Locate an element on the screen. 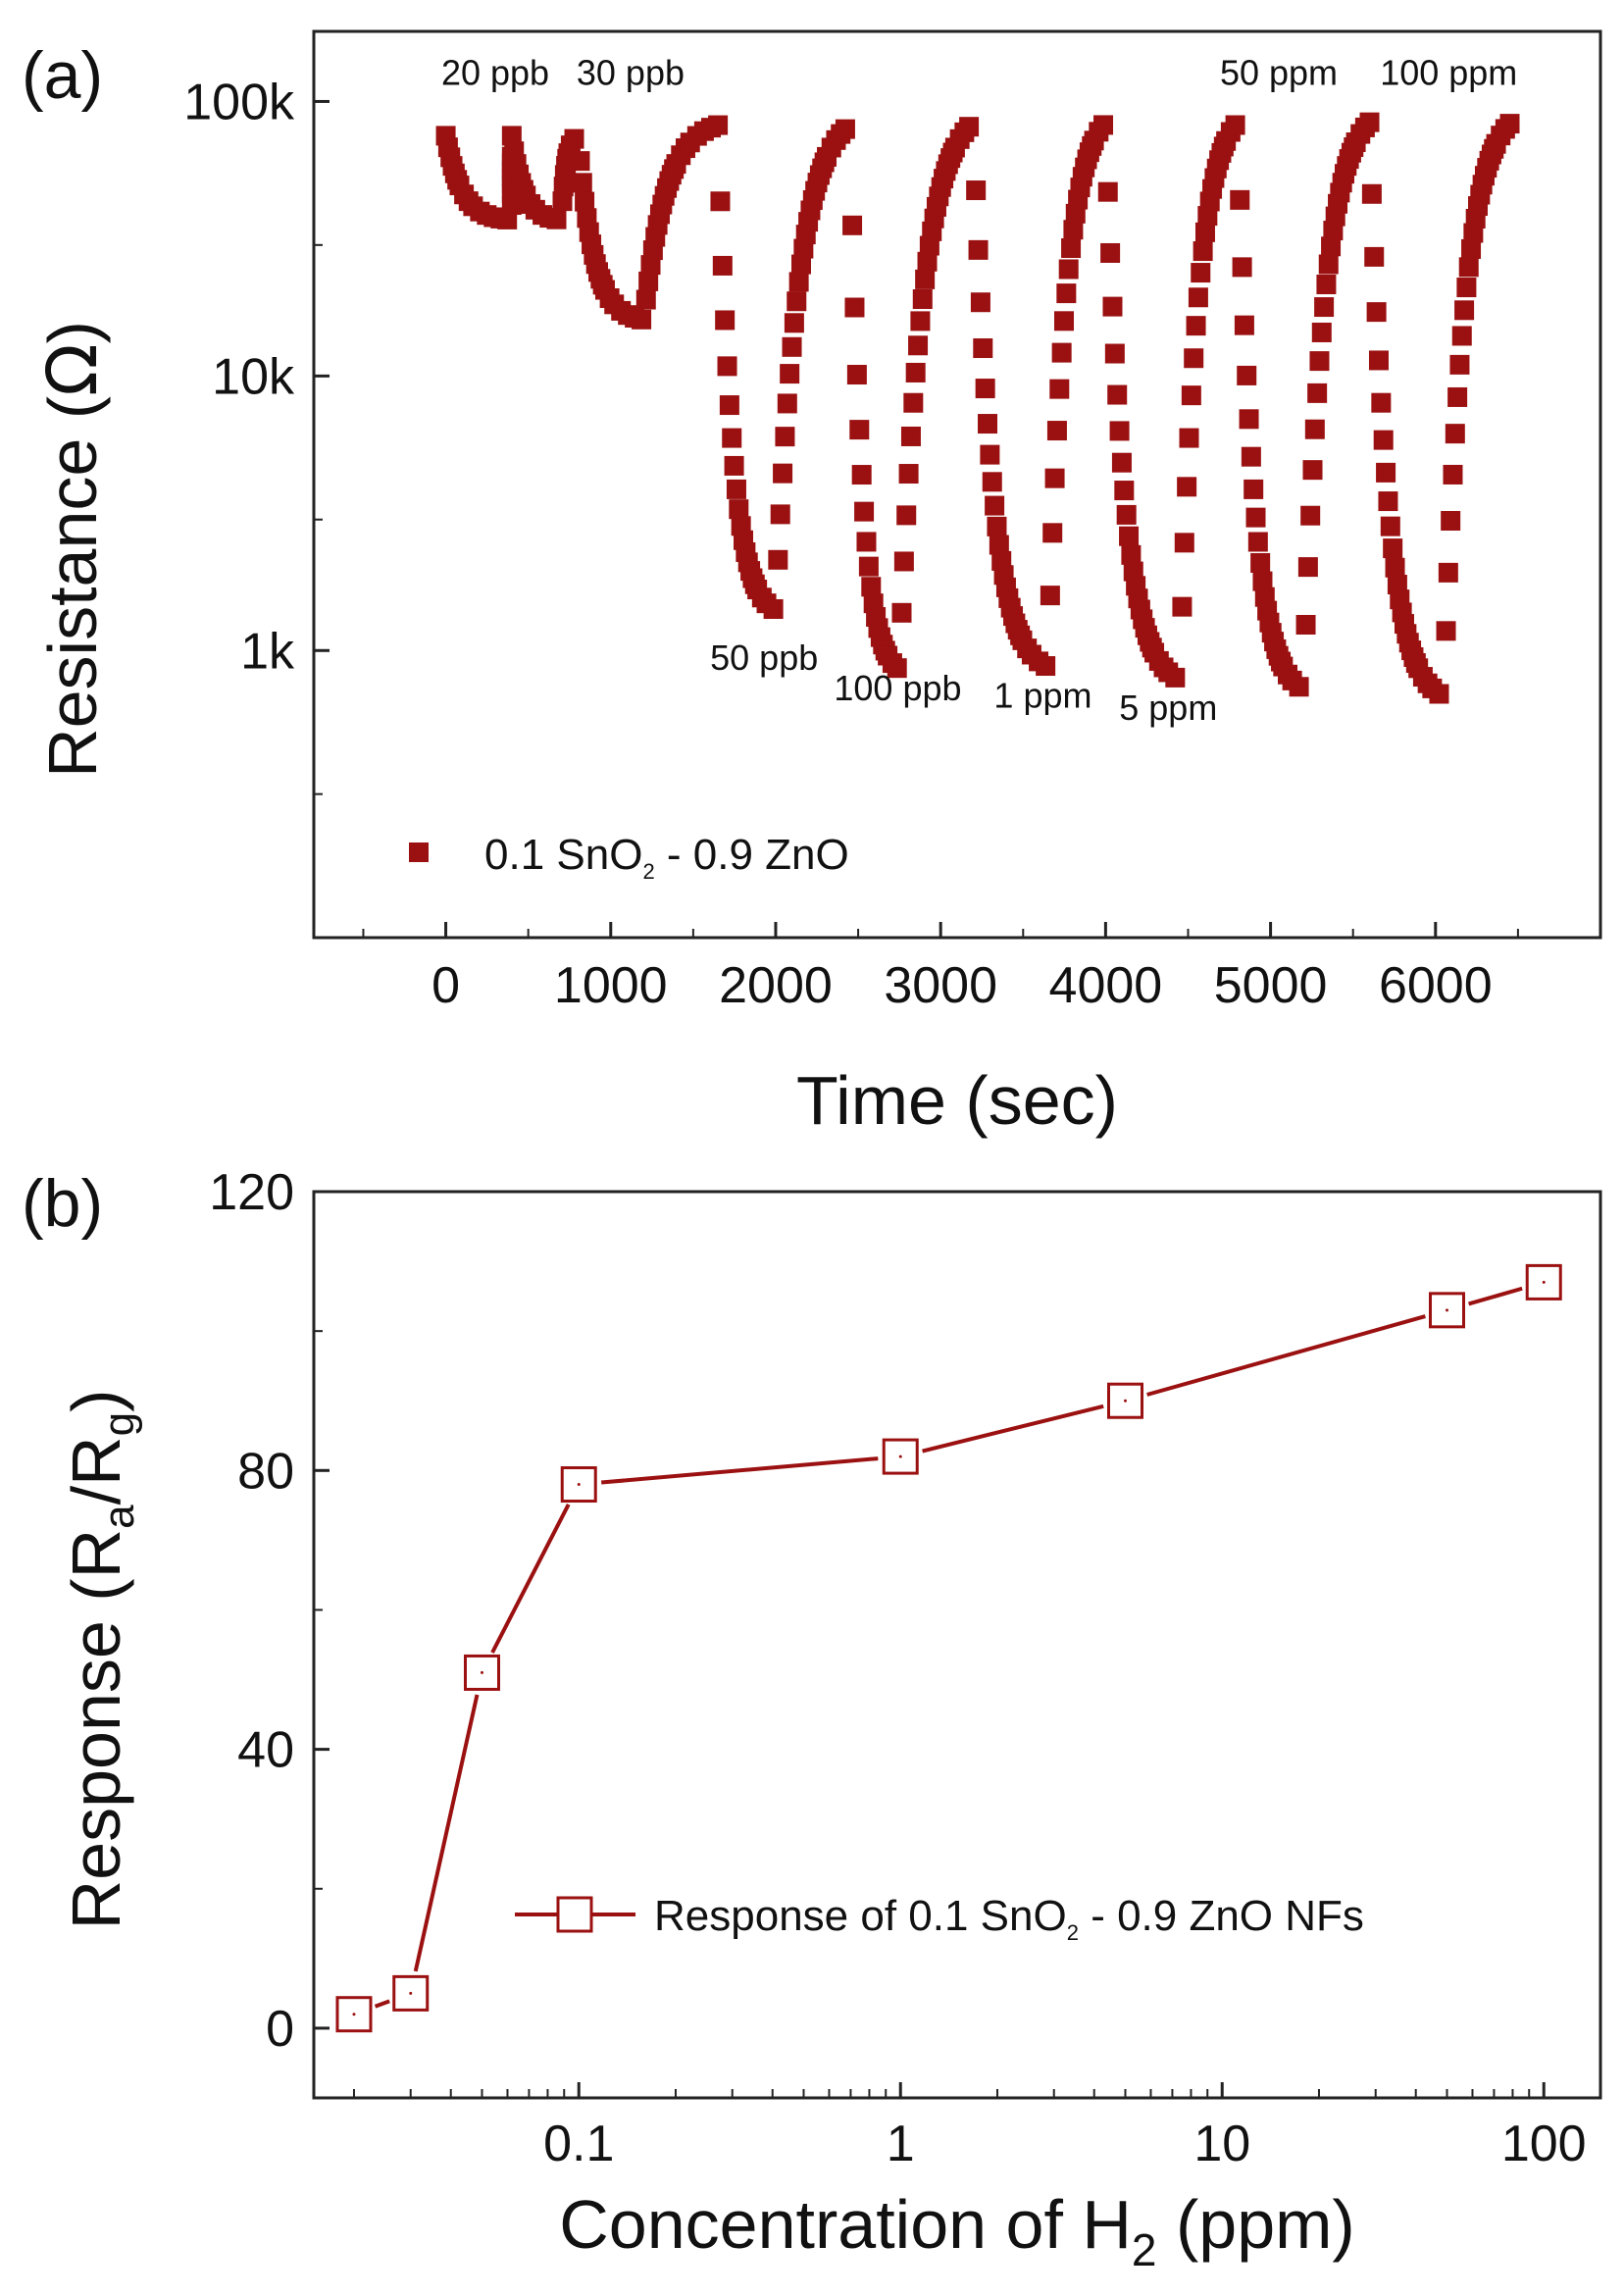 The width and height of the screenshot is (1624, 2296). concentration-annotation: 100 ppb is located at coordinates (897, 688).